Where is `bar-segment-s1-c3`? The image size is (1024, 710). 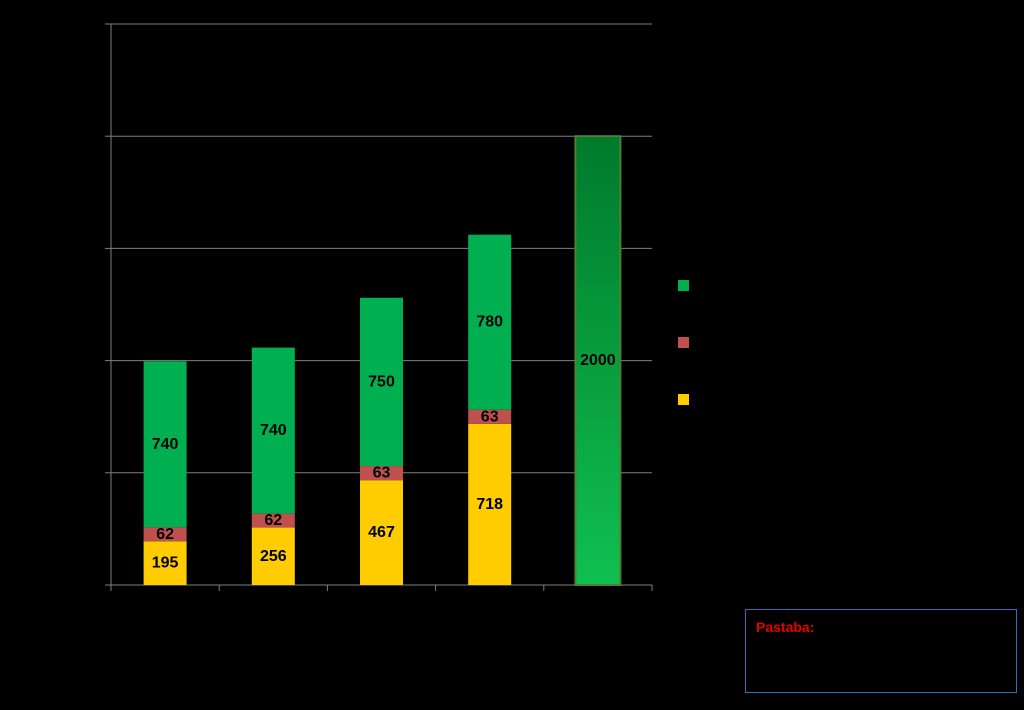
bar-segment-s1-c3 is located at coordinates (490, 416).